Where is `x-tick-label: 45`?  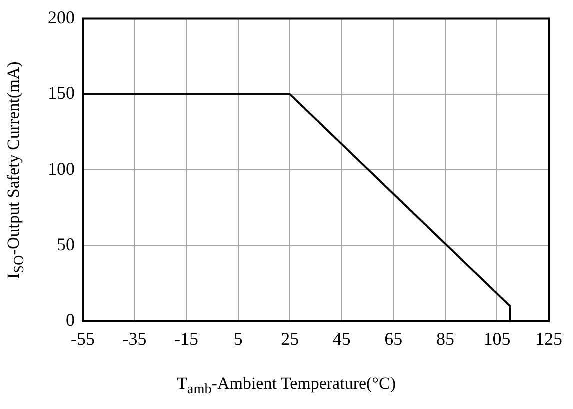 x-tick-label: 45 is located at coordinates (341, 338).